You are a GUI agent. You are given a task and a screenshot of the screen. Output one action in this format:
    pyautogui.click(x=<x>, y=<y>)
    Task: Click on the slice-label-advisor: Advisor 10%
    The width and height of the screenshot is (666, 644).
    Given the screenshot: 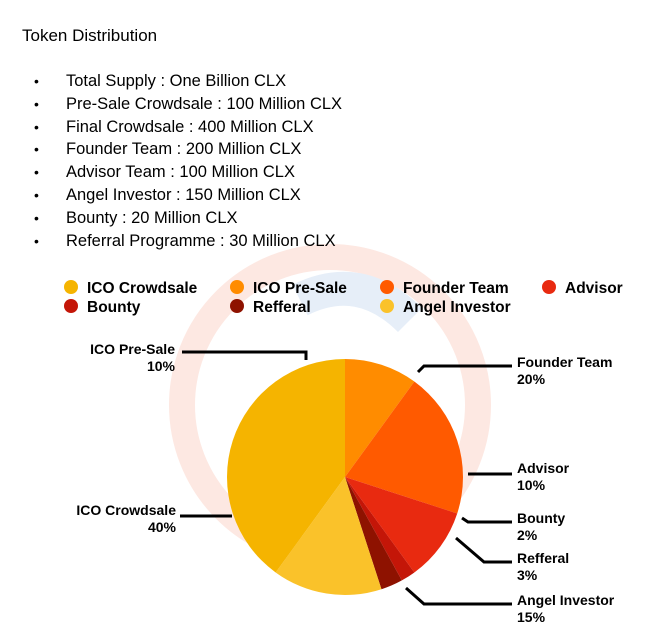 What is the action you would take?
    pyautogui.click(x=543, y=476)
    